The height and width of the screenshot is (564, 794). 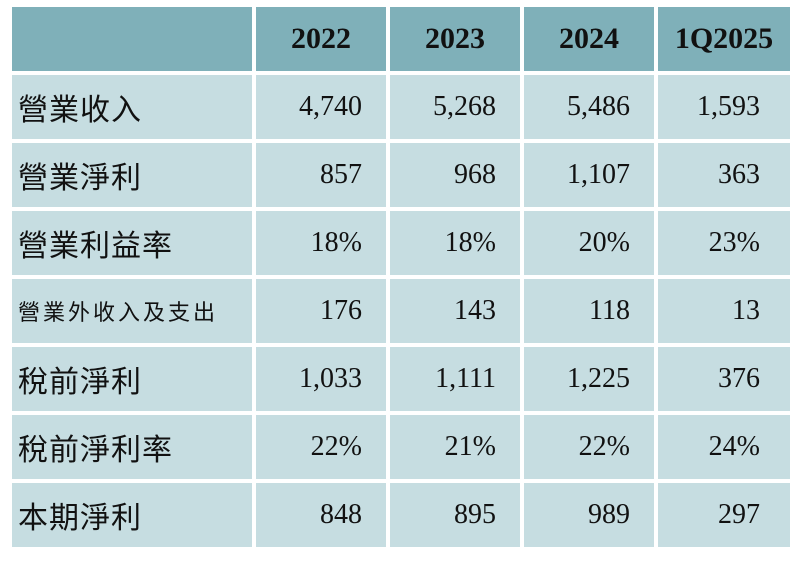 I want to click on table-cell: 143, so click(x=455, y=311).